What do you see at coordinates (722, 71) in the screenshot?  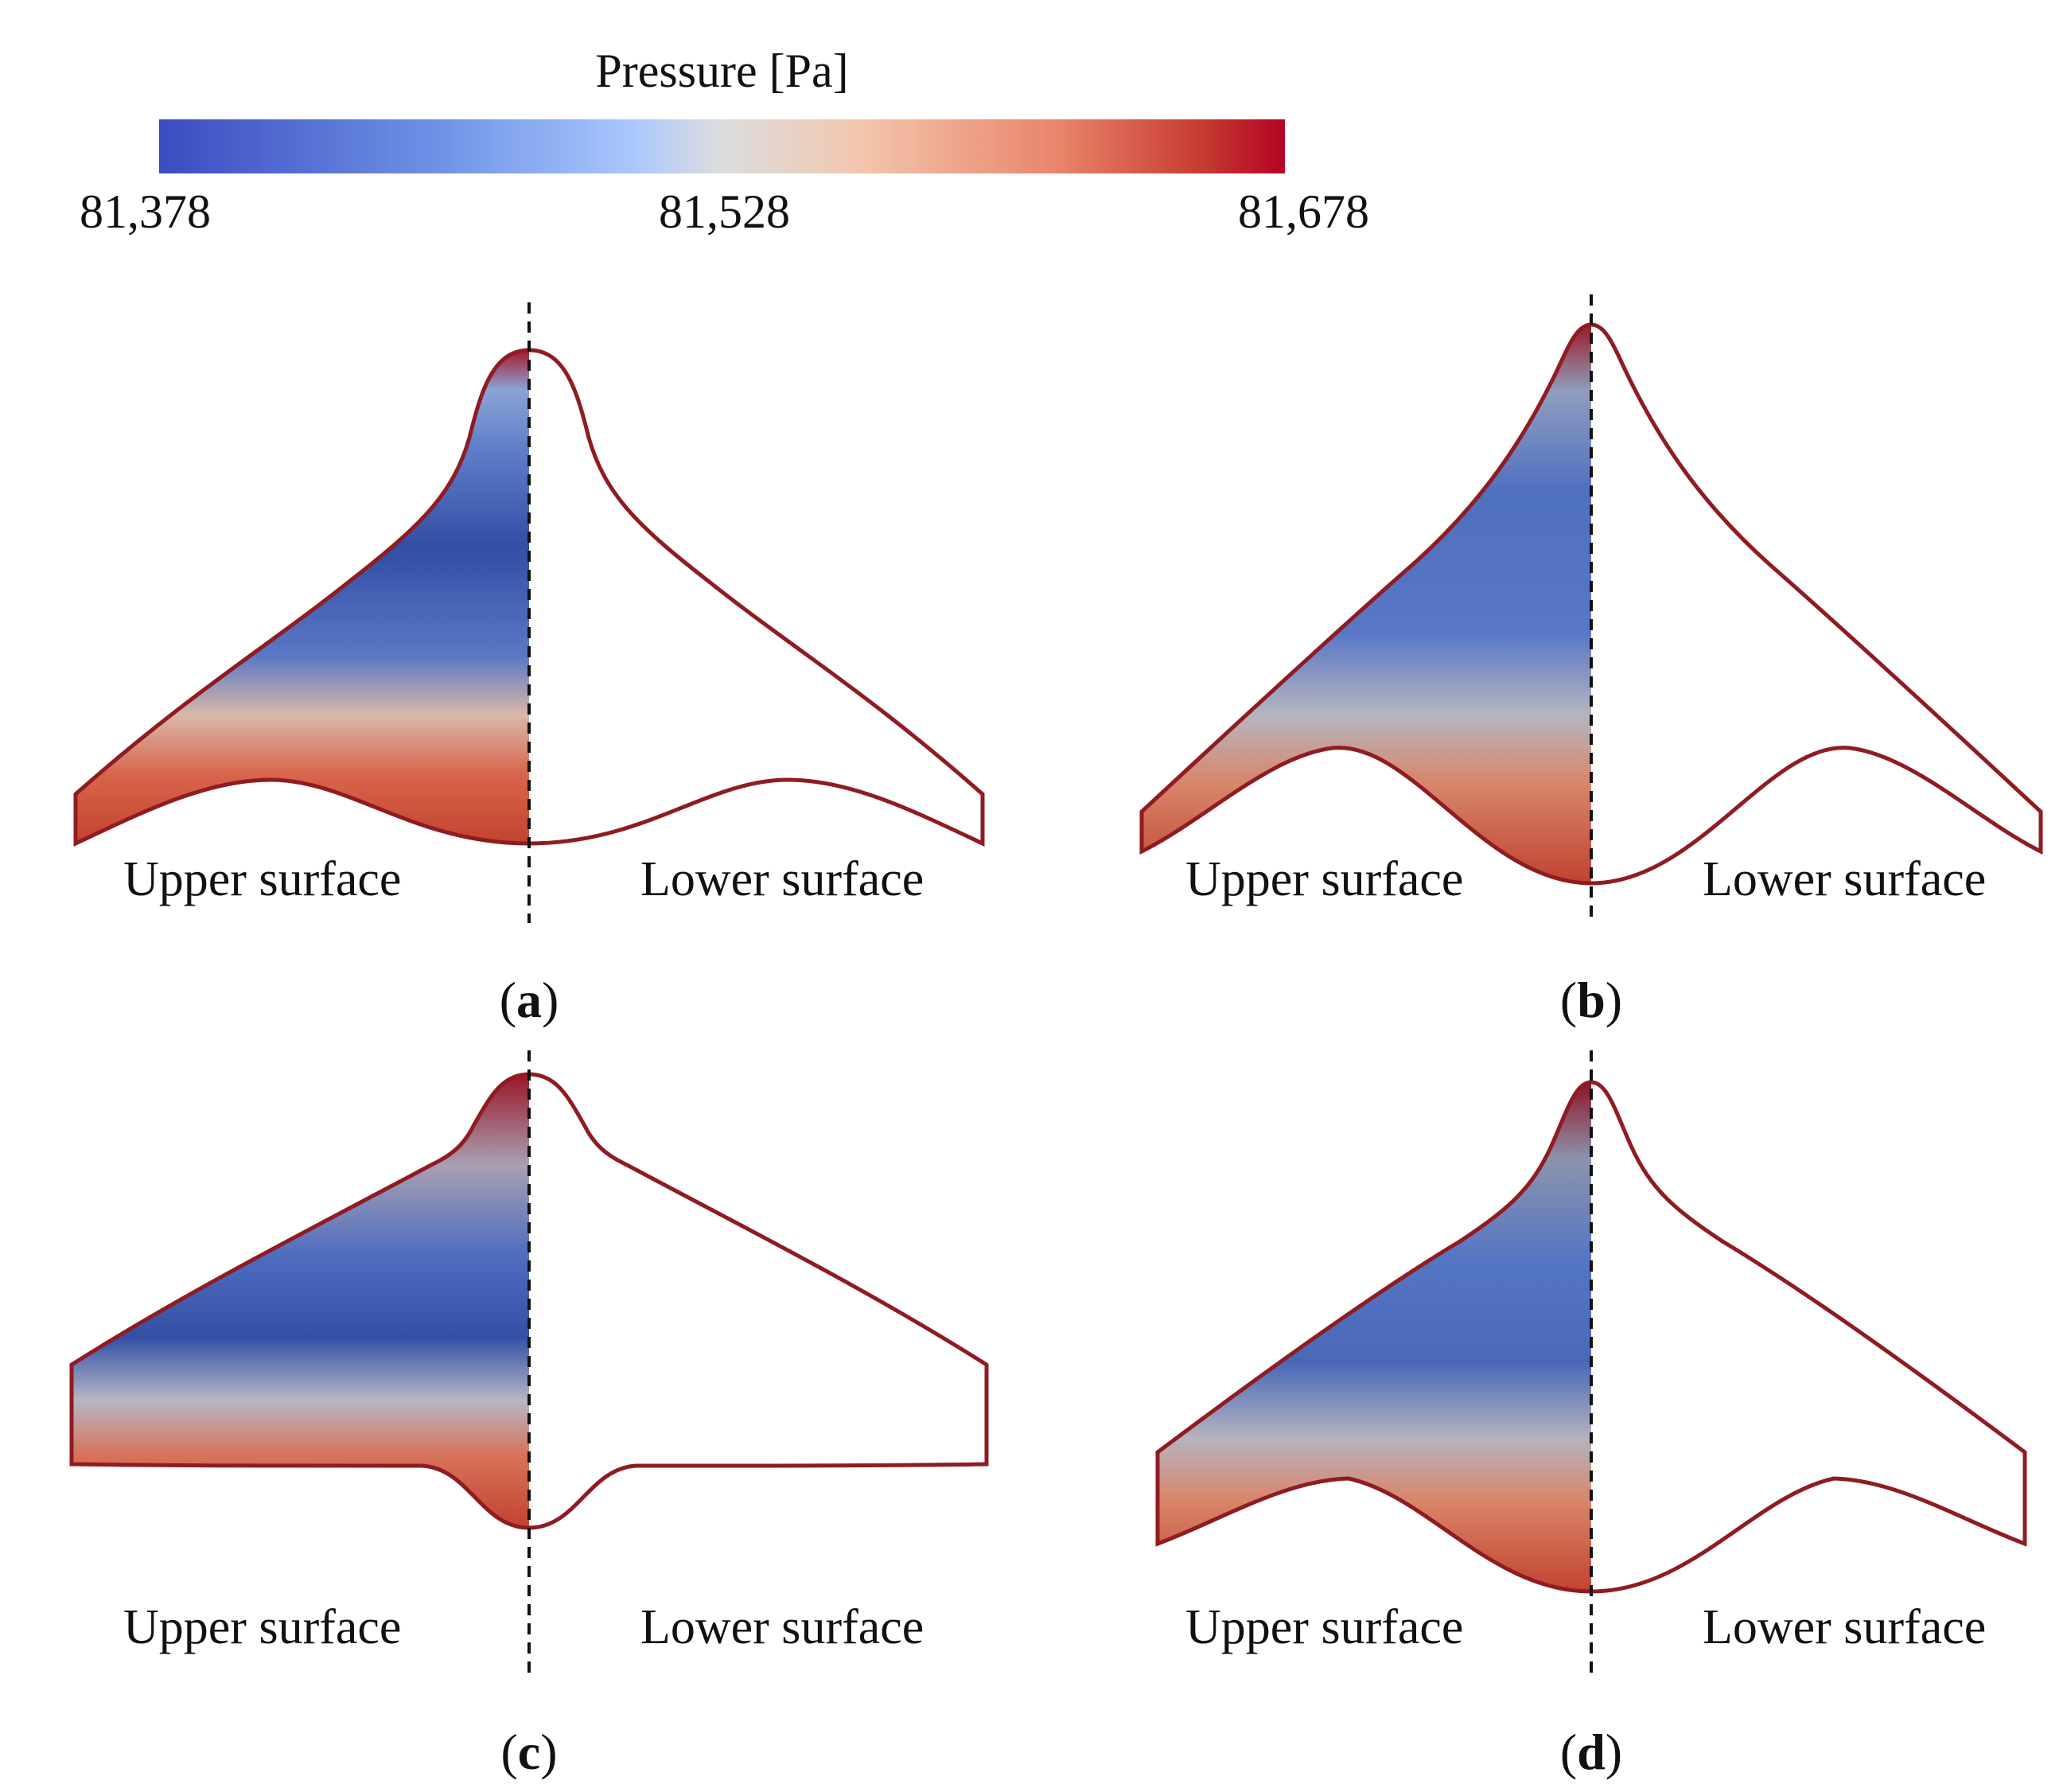 I see `colorbar-title: Pressure [Pa]` at bounding box center [722, 71].